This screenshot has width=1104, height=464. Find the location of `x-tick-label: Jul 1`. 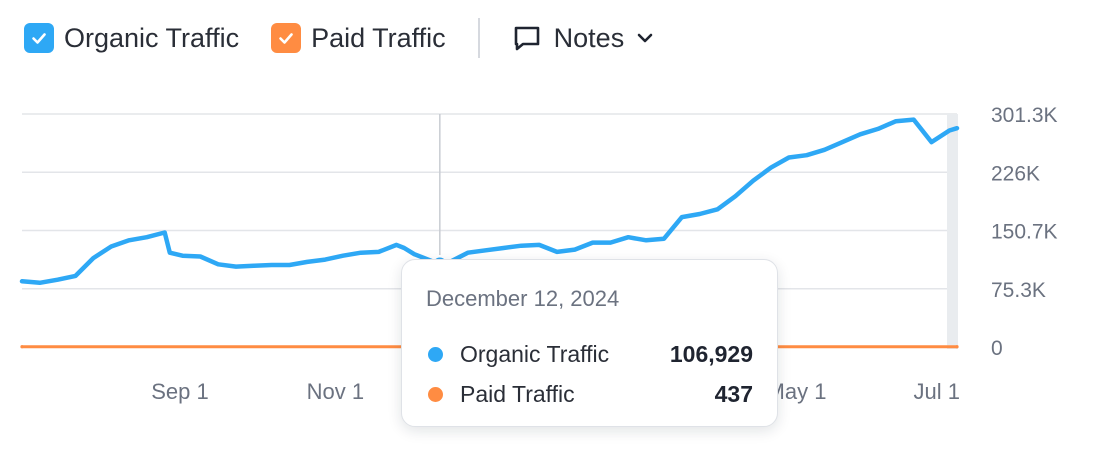

x-tick-label: Jul 1 is located at coordinates (937, 391).